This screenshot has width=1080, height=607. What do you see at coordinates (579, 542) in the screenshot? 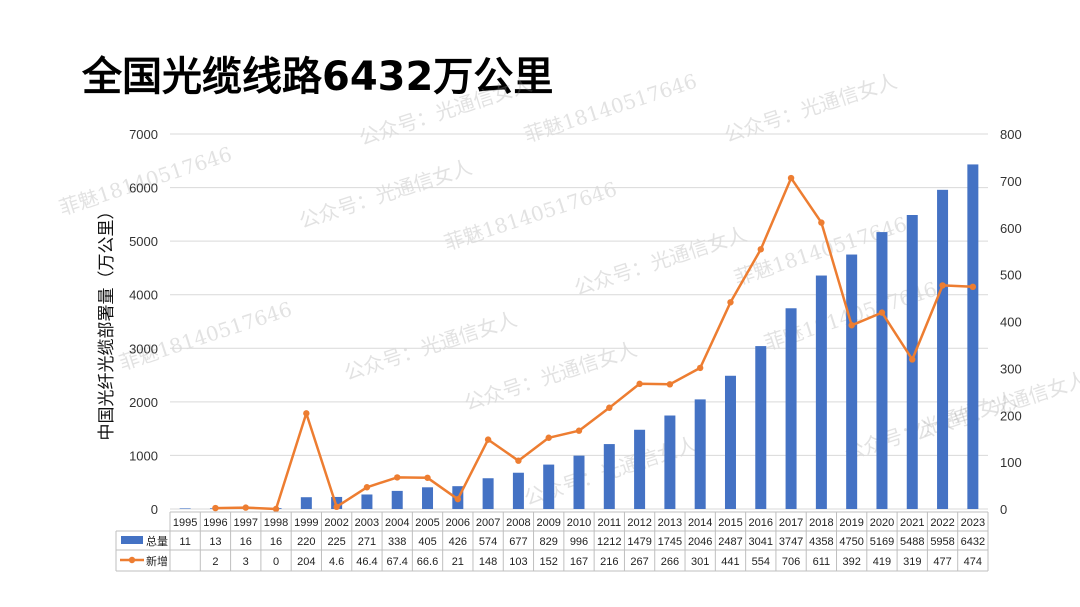
I see `data-label-total: 996` at bounding box center [579, 542].